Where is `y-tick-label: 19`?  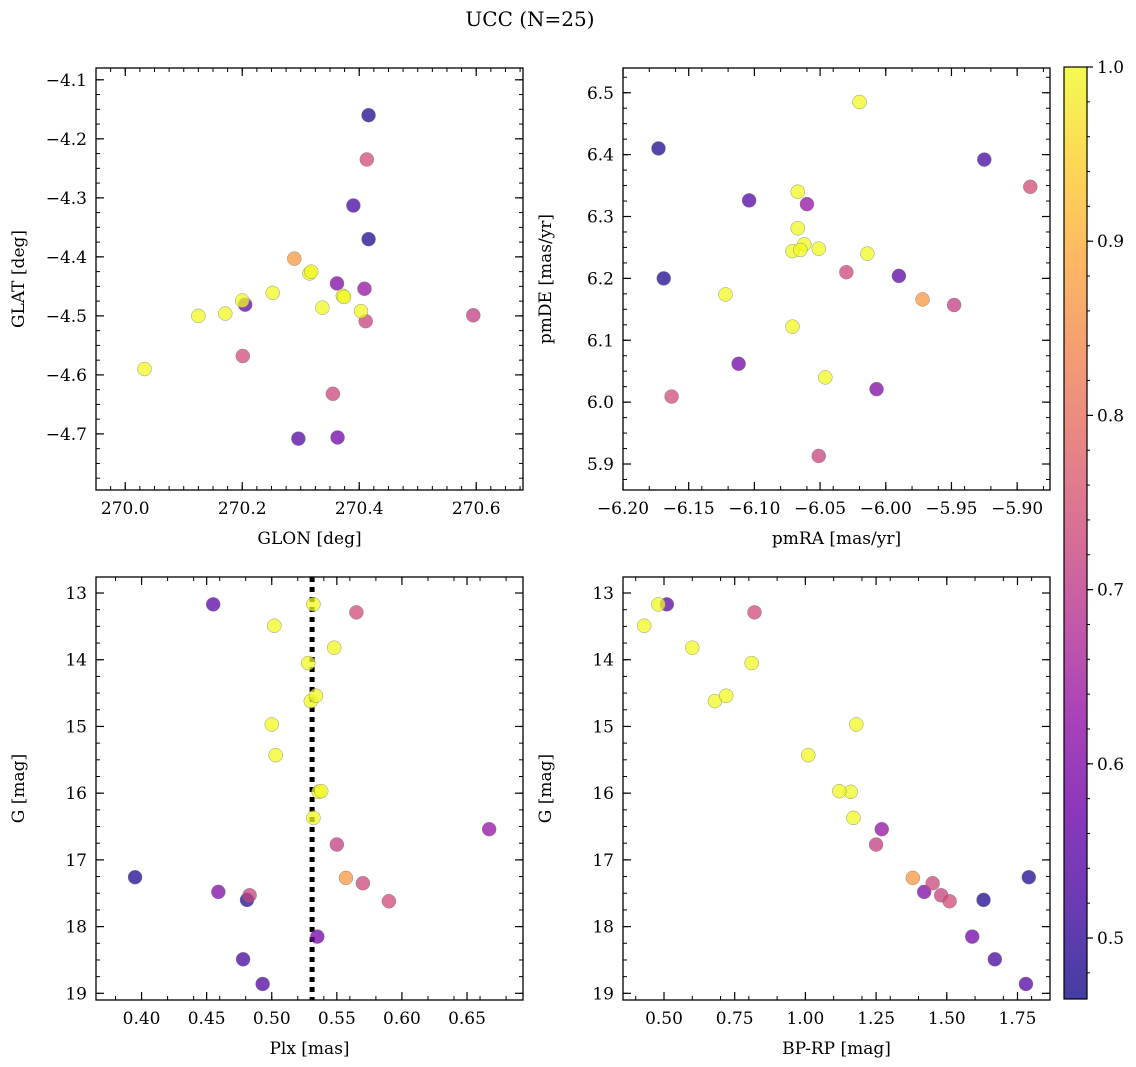
y-tick-label: 19 is located at coordinates (76, 994).